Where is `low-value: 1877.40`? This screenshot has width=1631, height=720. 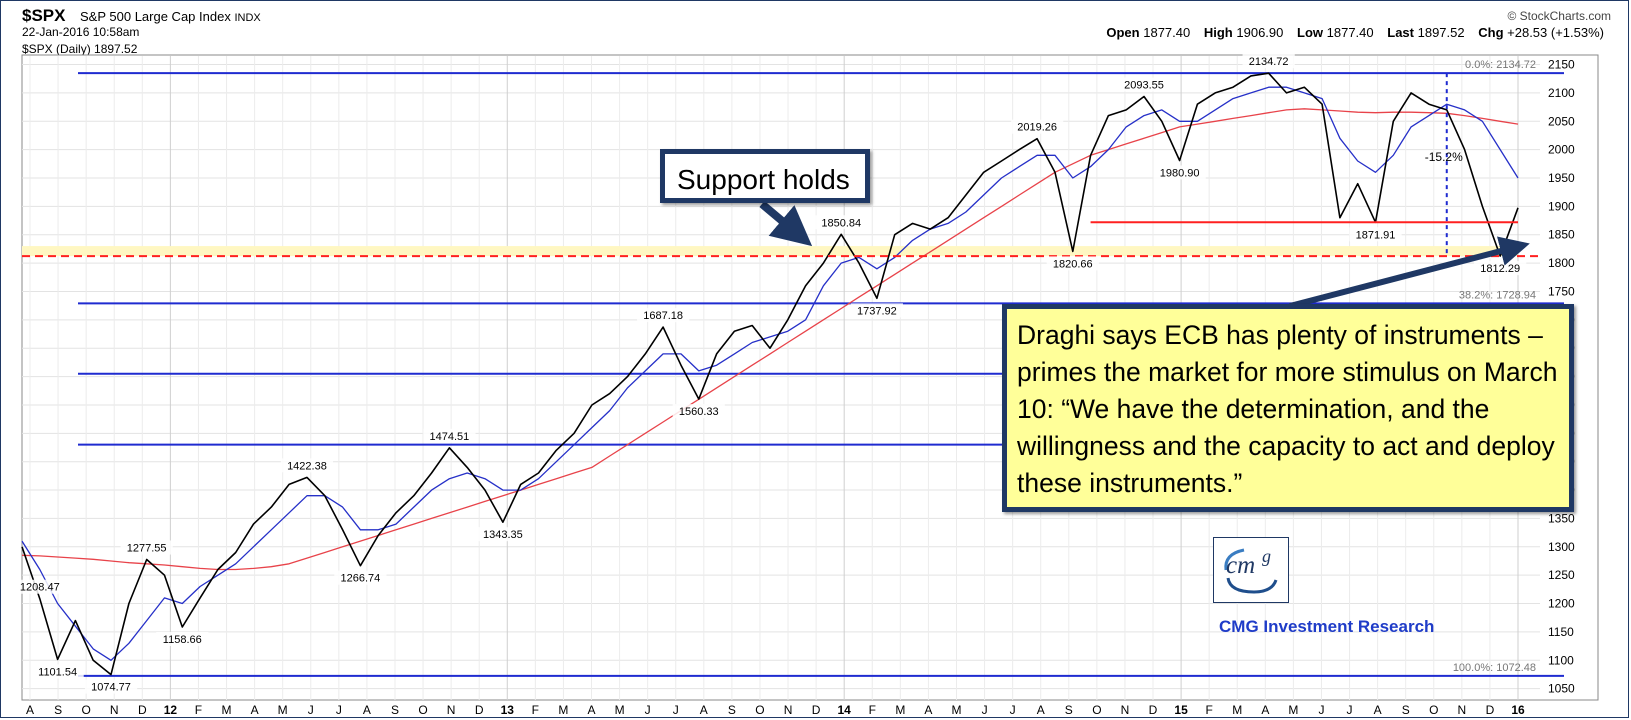
low-value: 1877.40 is located at coordinates (1350, 32).